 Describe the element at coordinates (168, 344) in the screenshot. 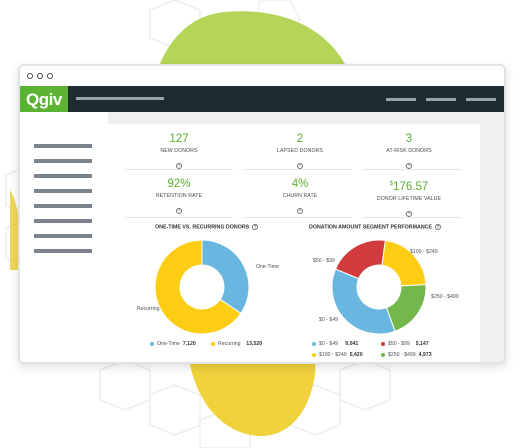

I see `legend-label: One-Time` at that location.